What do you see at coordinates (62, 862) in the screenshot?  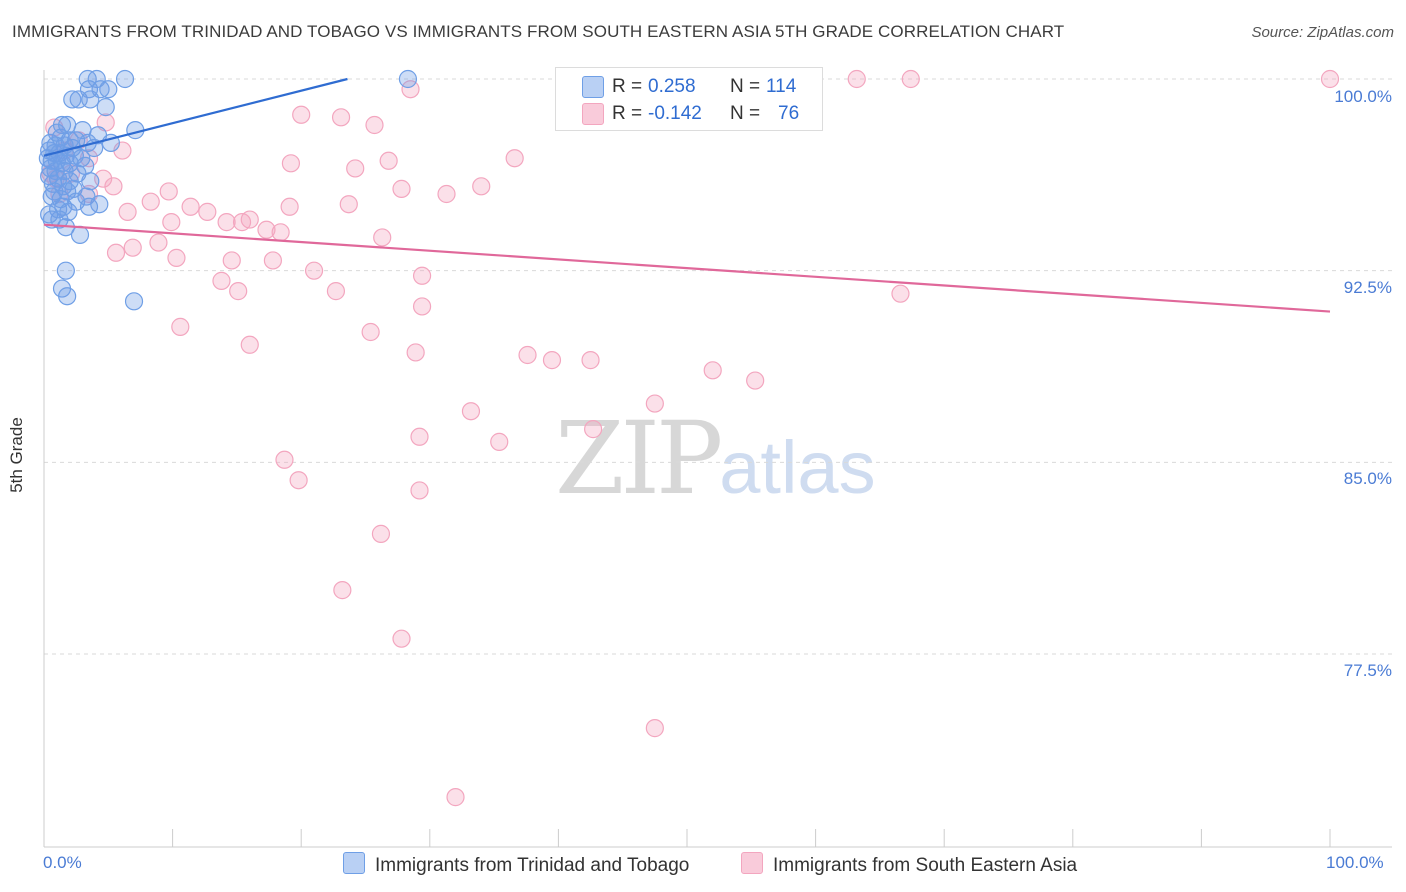 I see `x-tick-label: 0.0%` at bounding box center [62, 862].